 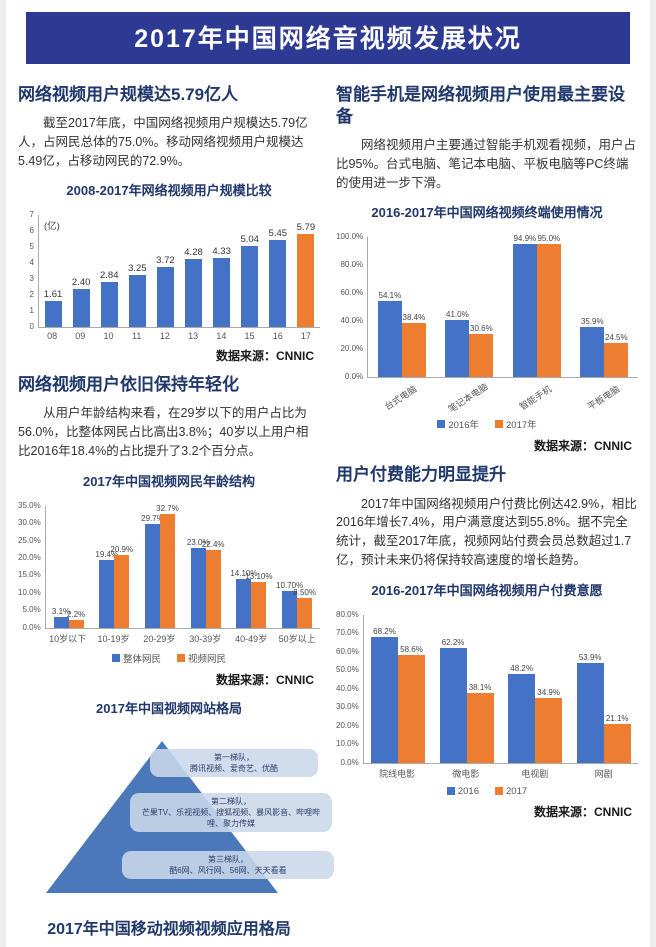 What do you see at coordinates (487, 791) in the screenshot?
I see `chart-legend: 2016 2017` at bounding box center [487, 791].